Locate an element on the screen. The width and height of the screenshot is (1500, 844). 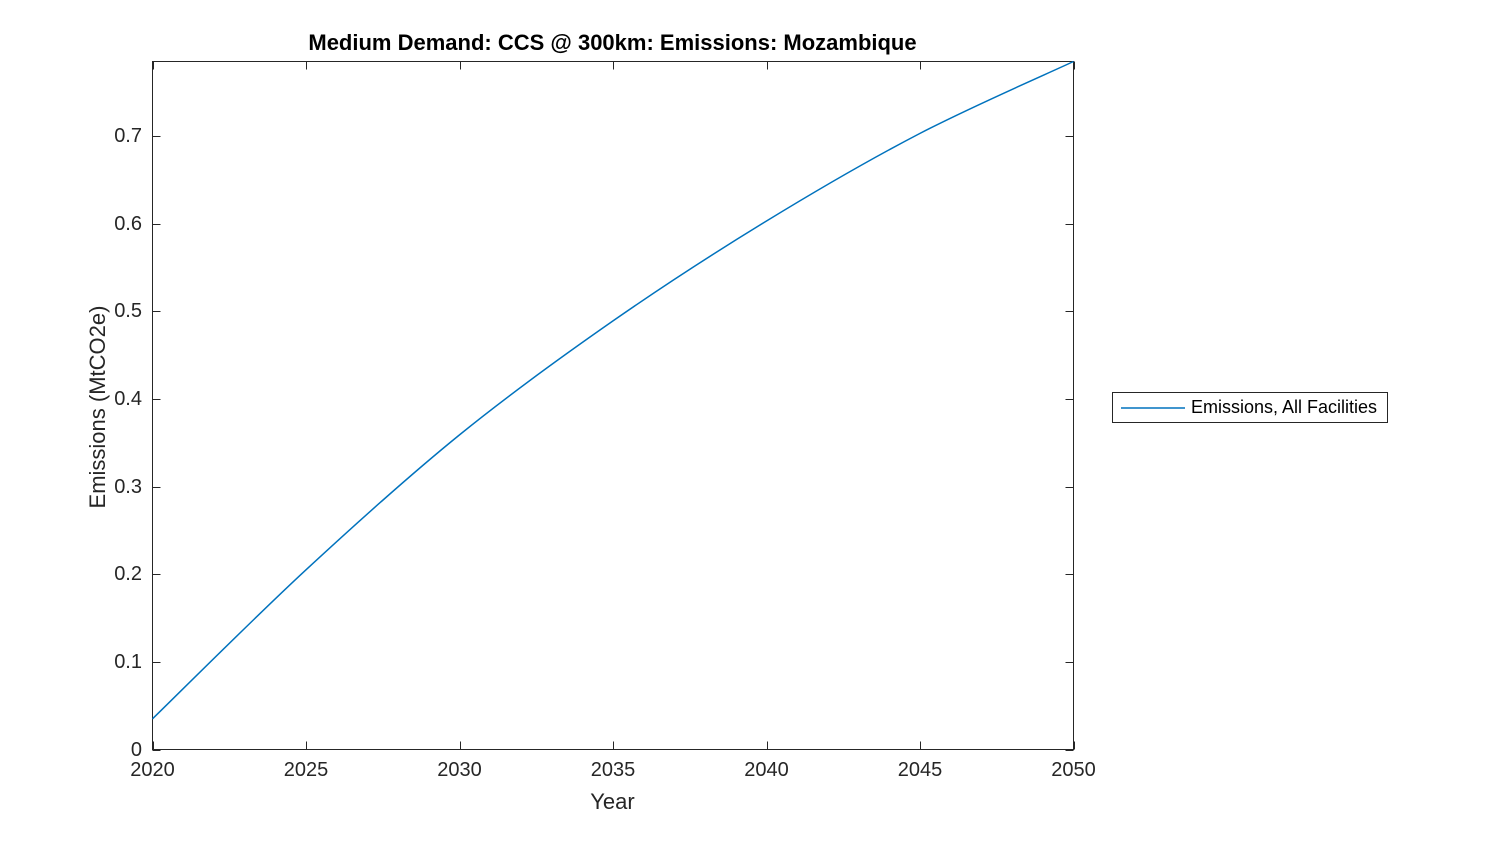
legend: Emissions, All Facilities is located at coordinates (1250, 407).